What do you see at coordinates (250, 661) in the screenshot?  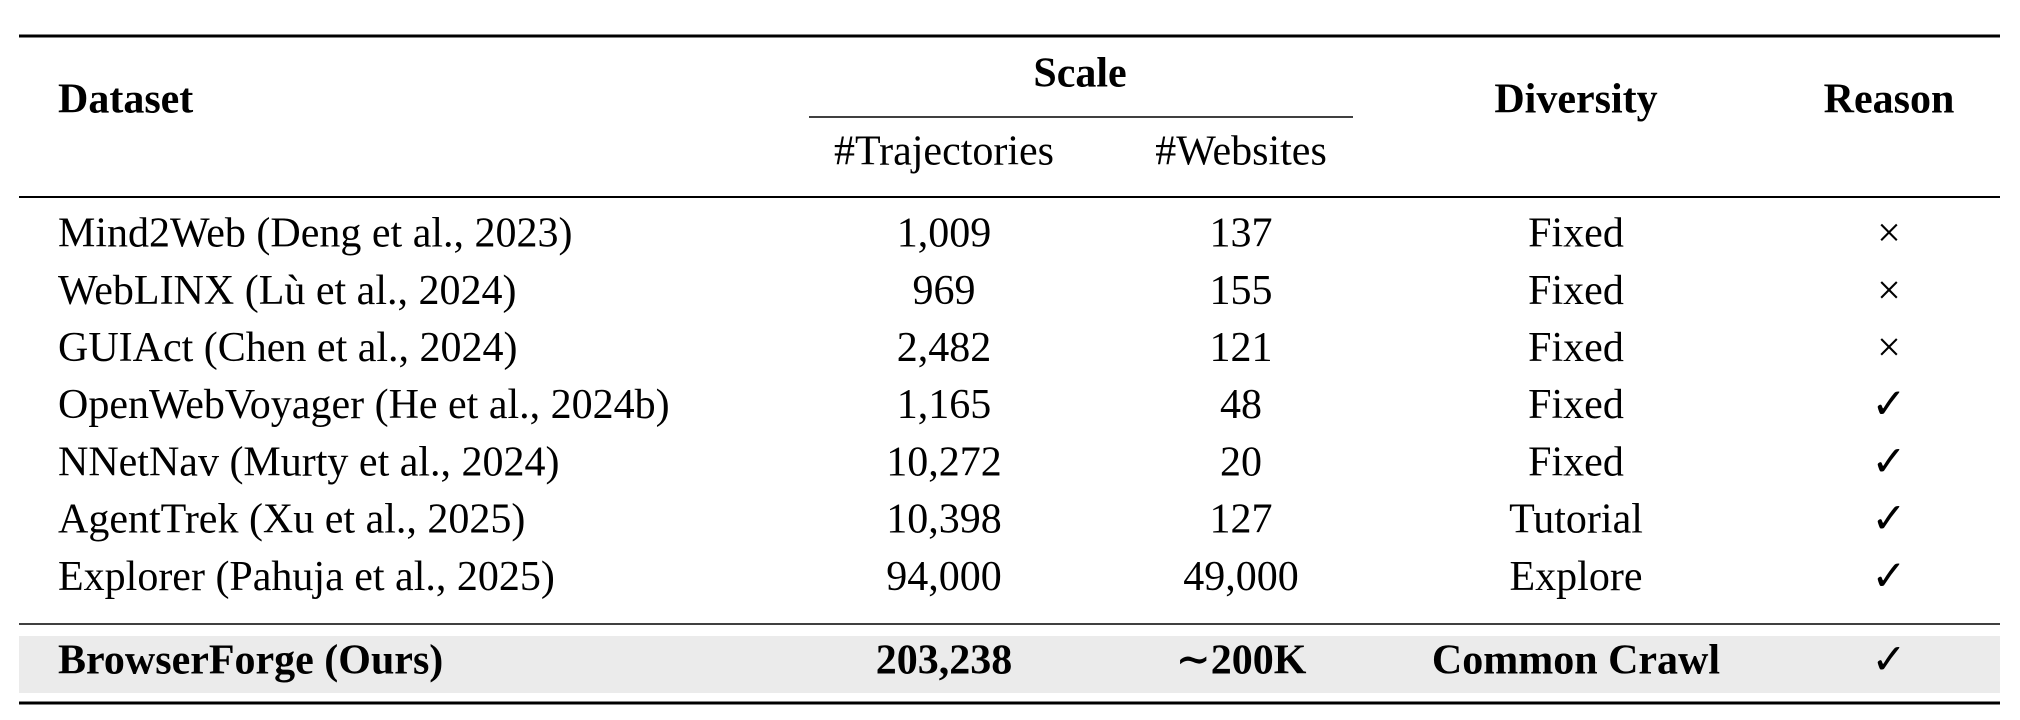 I see `cell-dataset: BrowserForge (Ours)` at bounding box center [250, 661].